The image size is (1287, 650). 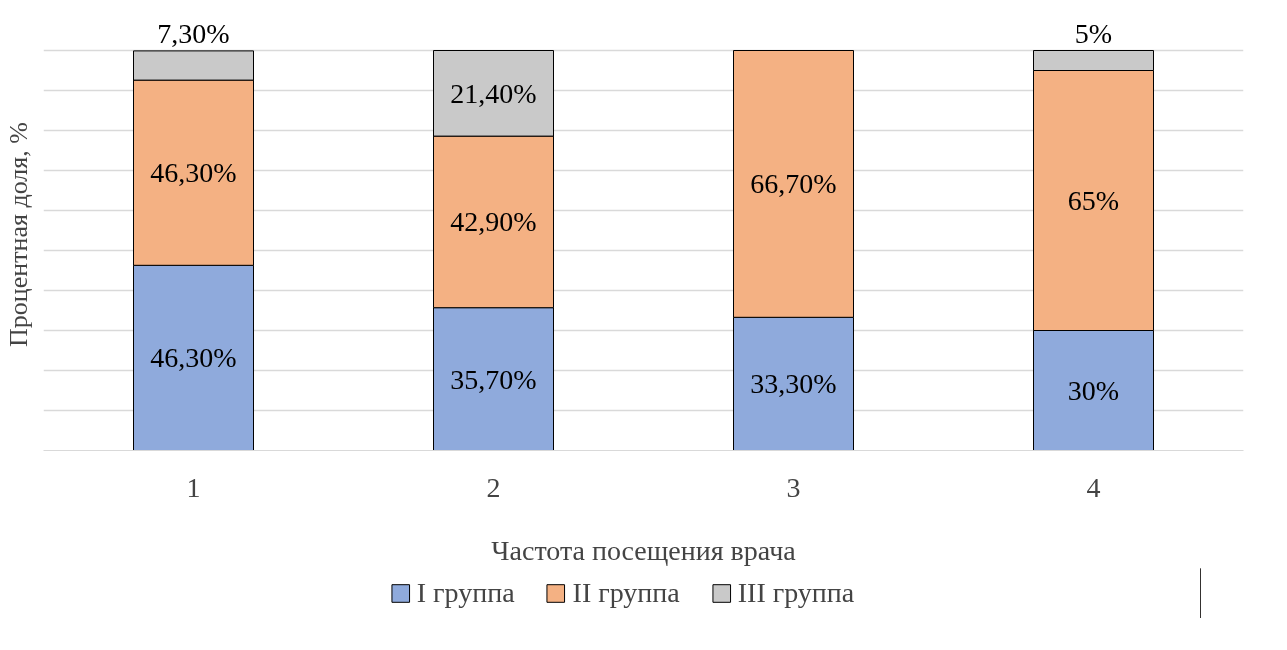 What do you see at coordinates (18, 234) in the screenshot?
I see `y-axis-title: Процентная доля, %` at bounding box center [18, 234].